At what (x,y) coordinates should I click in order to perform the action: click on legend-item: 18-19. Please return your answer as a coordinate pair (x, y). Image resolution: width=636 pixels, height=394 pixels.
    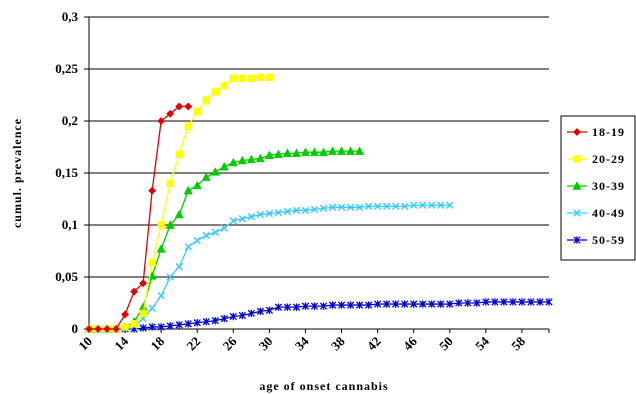
    Looking at the image, I should click on (595, 132).